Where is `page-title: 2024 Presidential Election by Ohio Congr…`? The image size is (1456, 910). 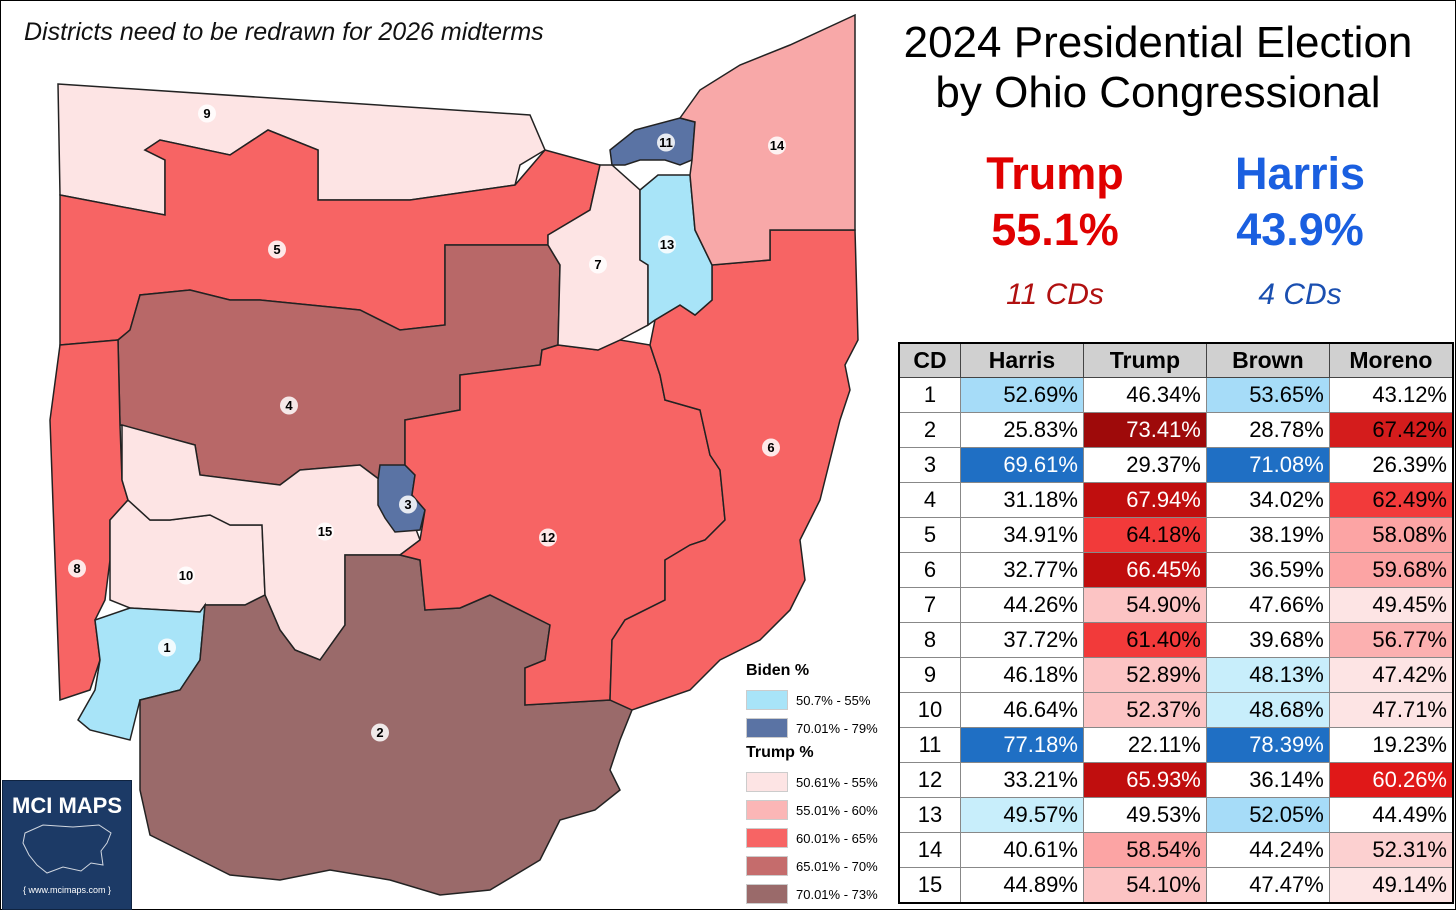 page-title: 2024 Presidential Election by Ohio Congr… is located at coordinates (1158, 68).